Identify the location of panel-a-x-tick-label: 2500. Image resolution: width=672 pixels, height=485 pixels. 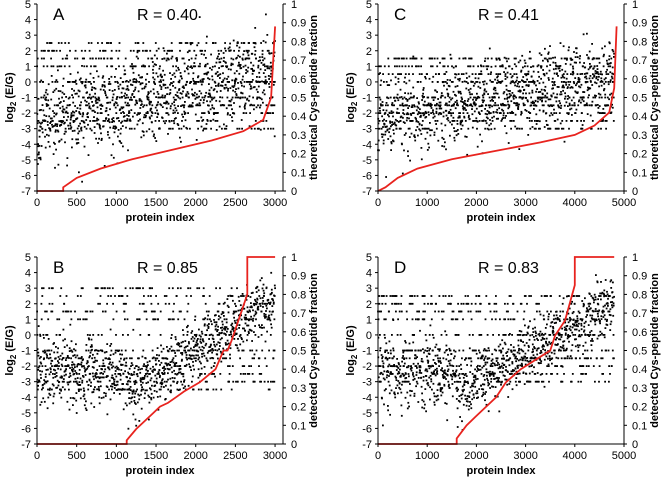
(235, 203).